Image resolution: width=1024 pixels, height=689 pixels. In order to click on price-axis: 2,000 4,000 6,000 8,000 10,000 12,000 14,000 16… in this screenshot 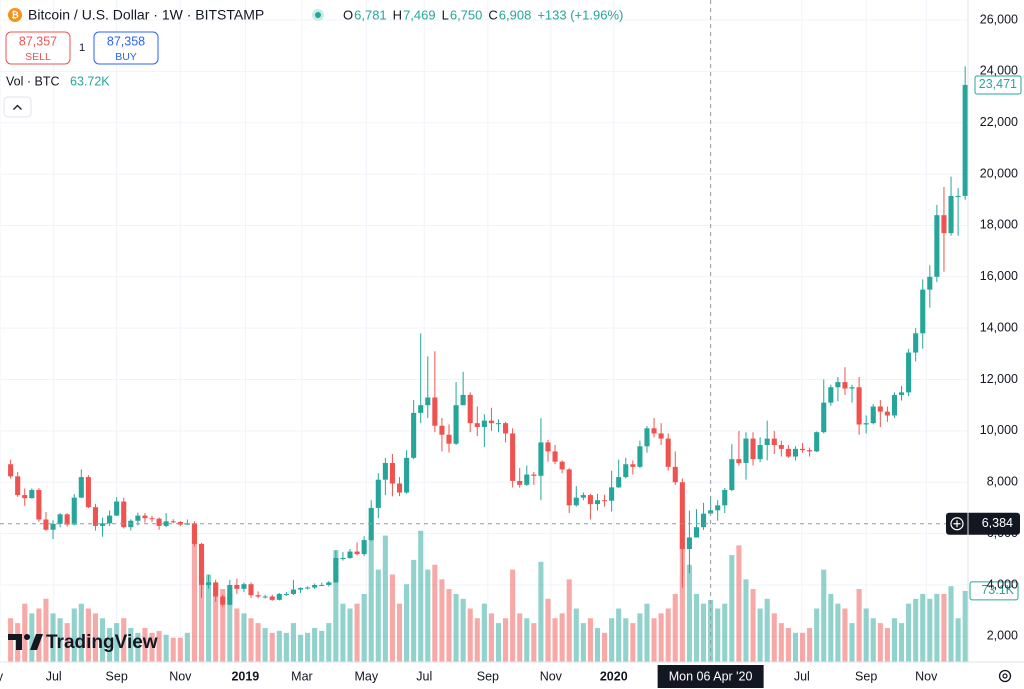, I will do `click(999, 327)`.